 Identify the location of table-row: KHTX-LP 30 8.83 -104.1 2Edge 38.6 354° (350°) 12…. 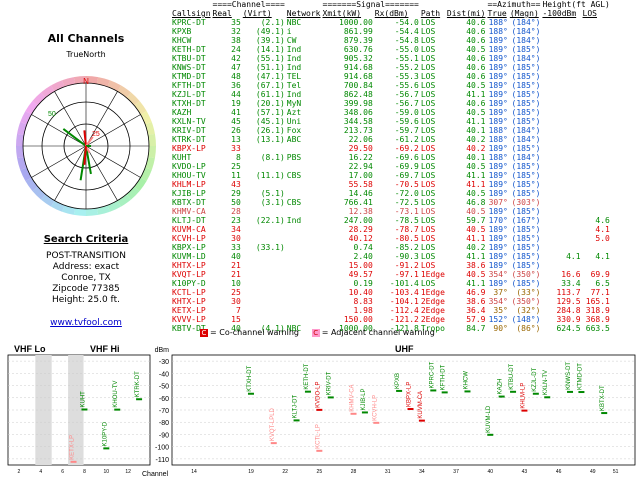
(392, 301).